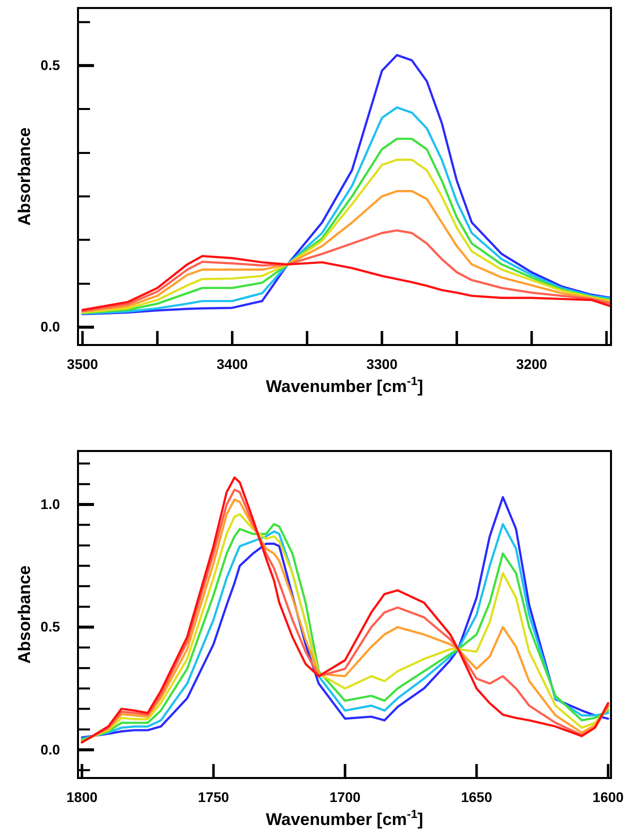 This screenshot has width=630, height=837. What do you see at coordinates (345, 796) in the screenshot?
I see `x-tick-label: 1700` at bounding box center [345, 796].